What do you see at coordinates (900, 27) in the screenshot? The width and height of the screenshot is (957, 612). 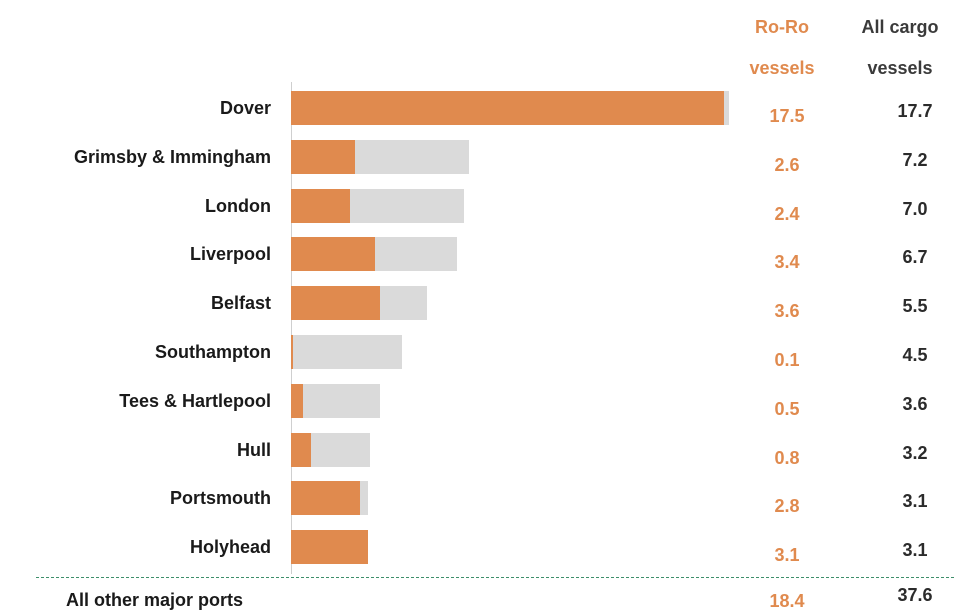 I see `header-all-cargo: All cargo` at bounding box center [900, 27].